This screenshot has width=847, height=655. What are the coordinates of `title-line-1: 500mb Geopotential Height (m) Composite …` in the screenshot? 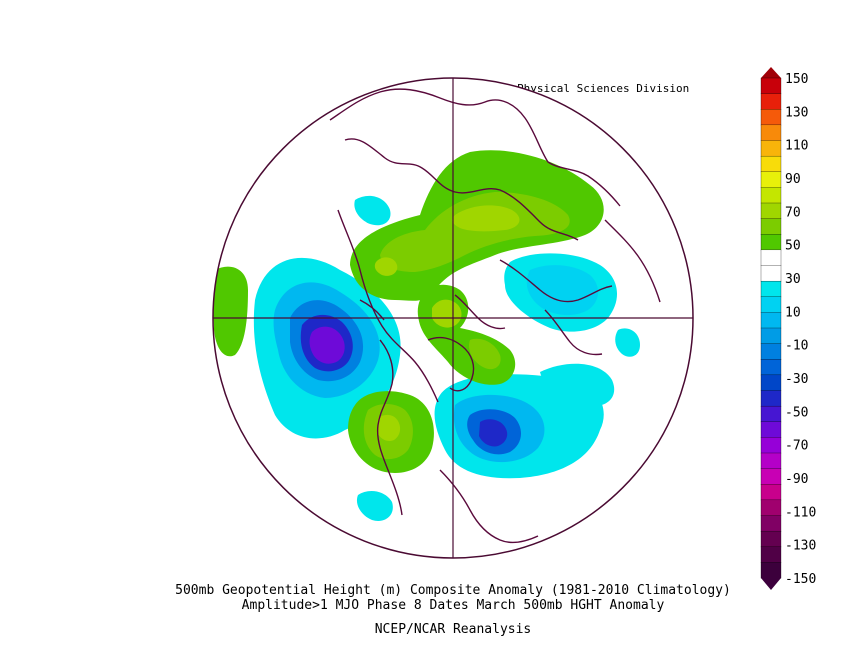 It's located at (453, 590).